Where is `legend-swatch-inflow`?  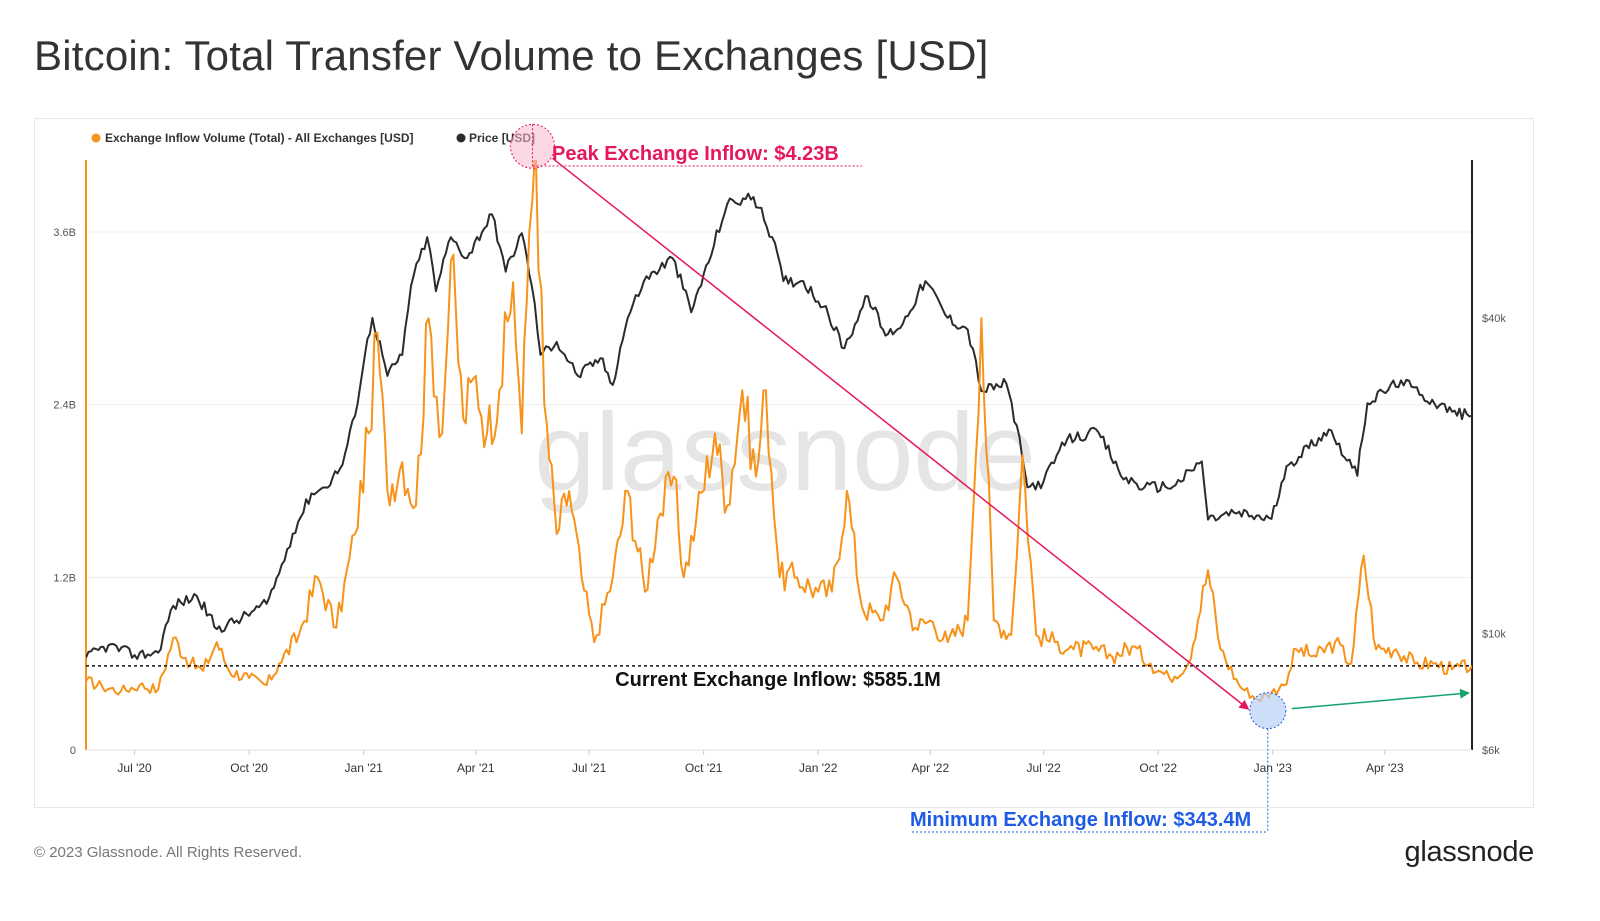
legend-swatch-inflow is located at coordinates (96, 138).